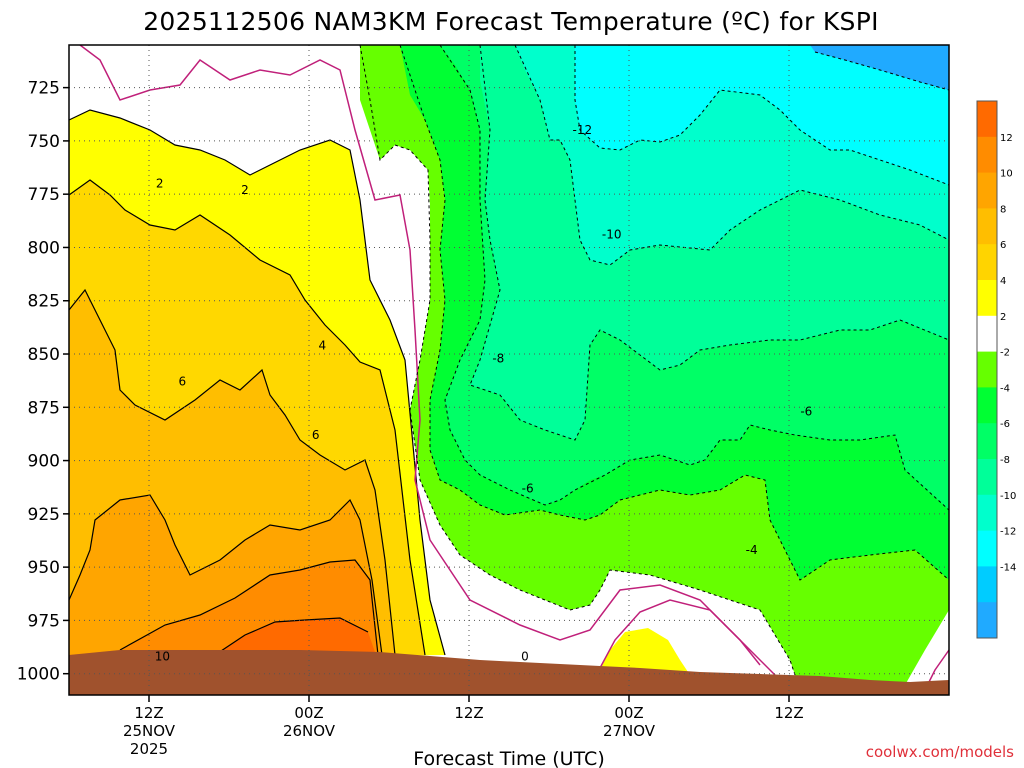 The height and width of the screenshot is (768, 1024). What do you see at coordinates (1003, 317) in the screenshot?
I see `colorbar-tick-label: 2` at bounding box center [1003, 317].